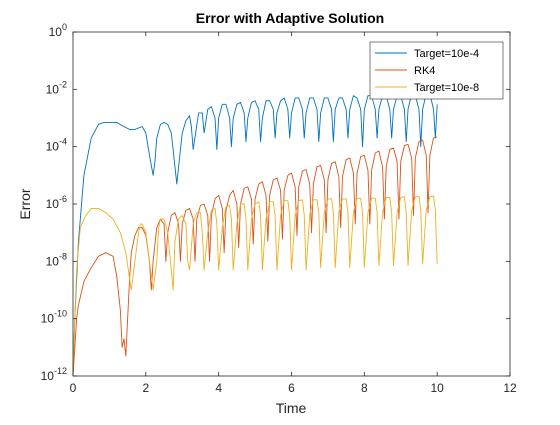 This screenshot has height=425, width=560. Describe the element at coordinates (63, 256) in the screenshot. I see `y-tick-exponent: -8` at that location.